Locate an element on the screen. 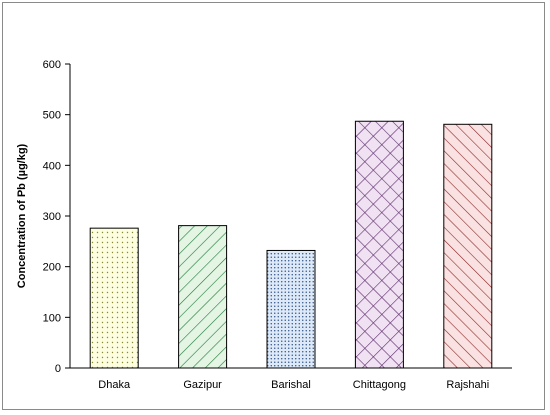 The height and width of the screenshot is (415, 550). x-tick-label-barishal: Barishal is located at coordinates (291, 385).